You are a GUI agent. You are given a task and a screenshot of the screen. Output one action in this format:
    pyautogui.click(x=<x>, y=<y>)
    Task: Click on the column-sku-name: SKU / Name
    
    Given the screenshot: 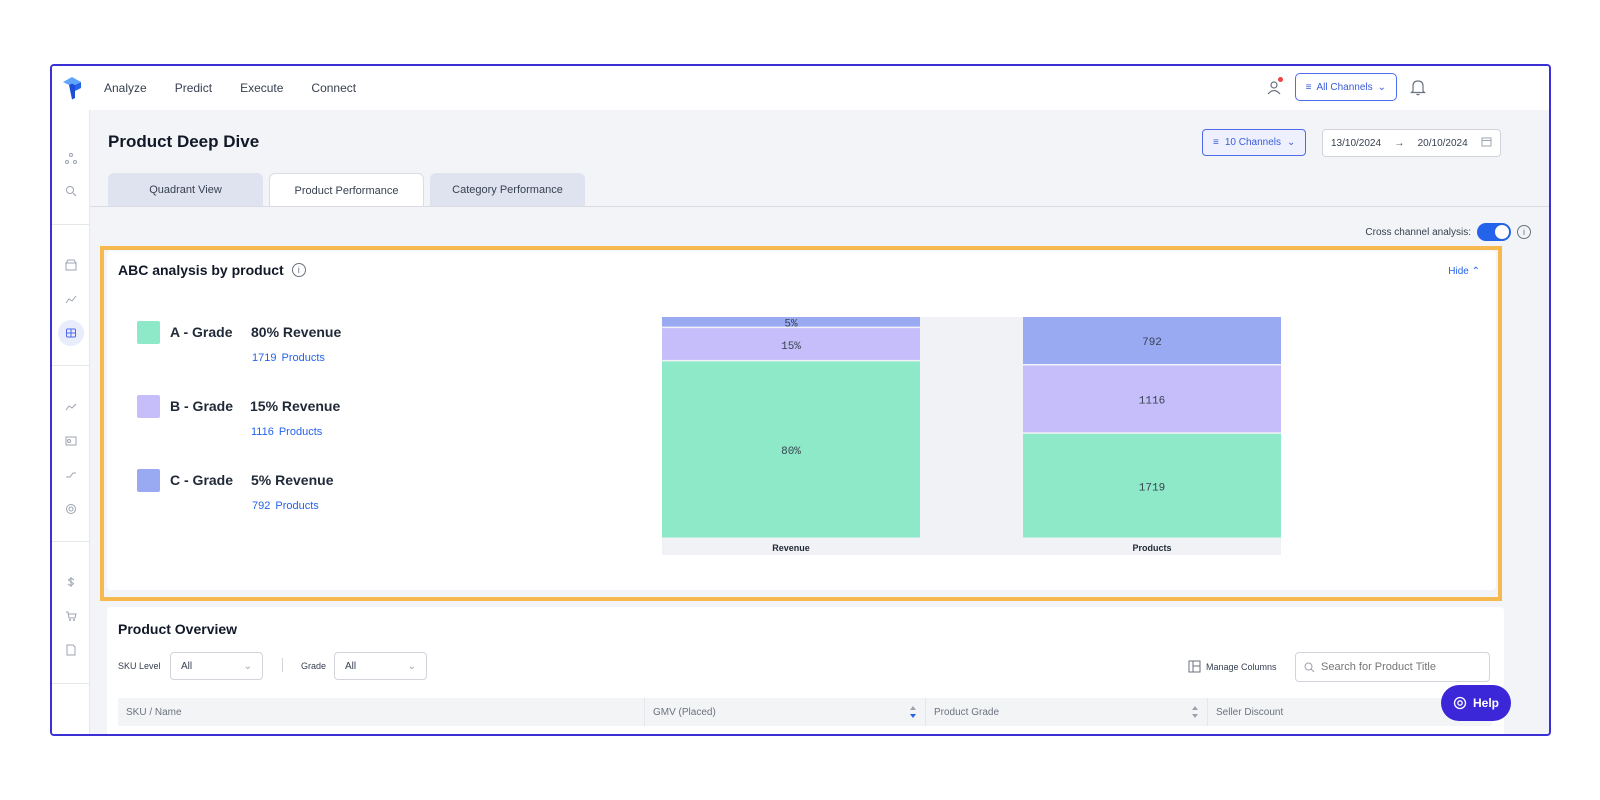 What is the action you would take?
    pyautogui.click(x=381, y=712)
    